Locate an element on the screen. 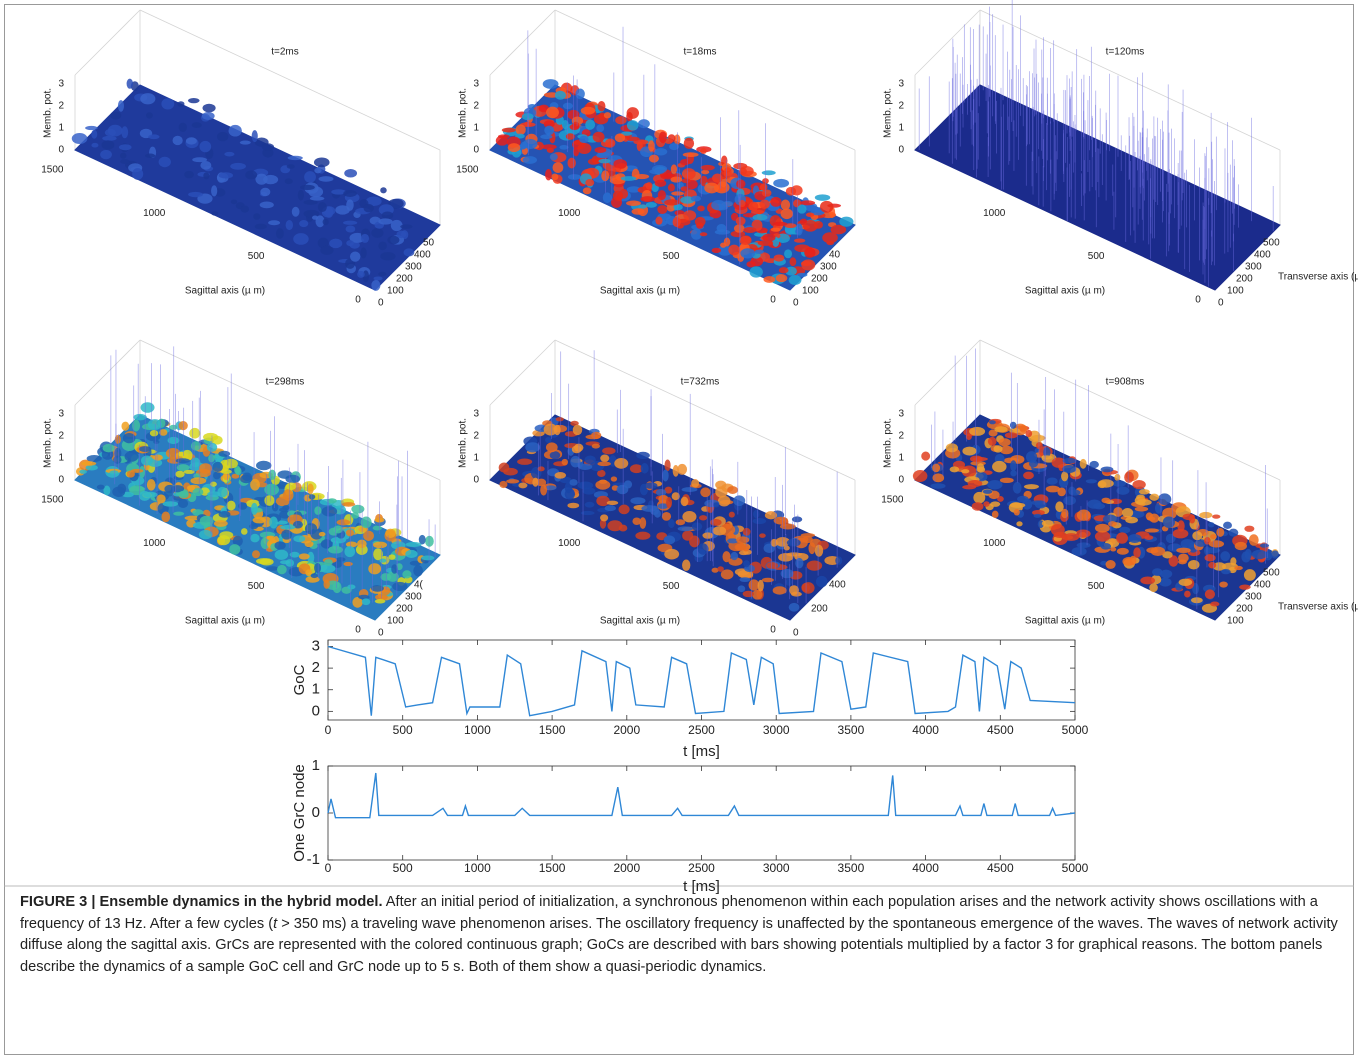  z-axis-label: Memb. pot. is located at coordinates (463, 113).